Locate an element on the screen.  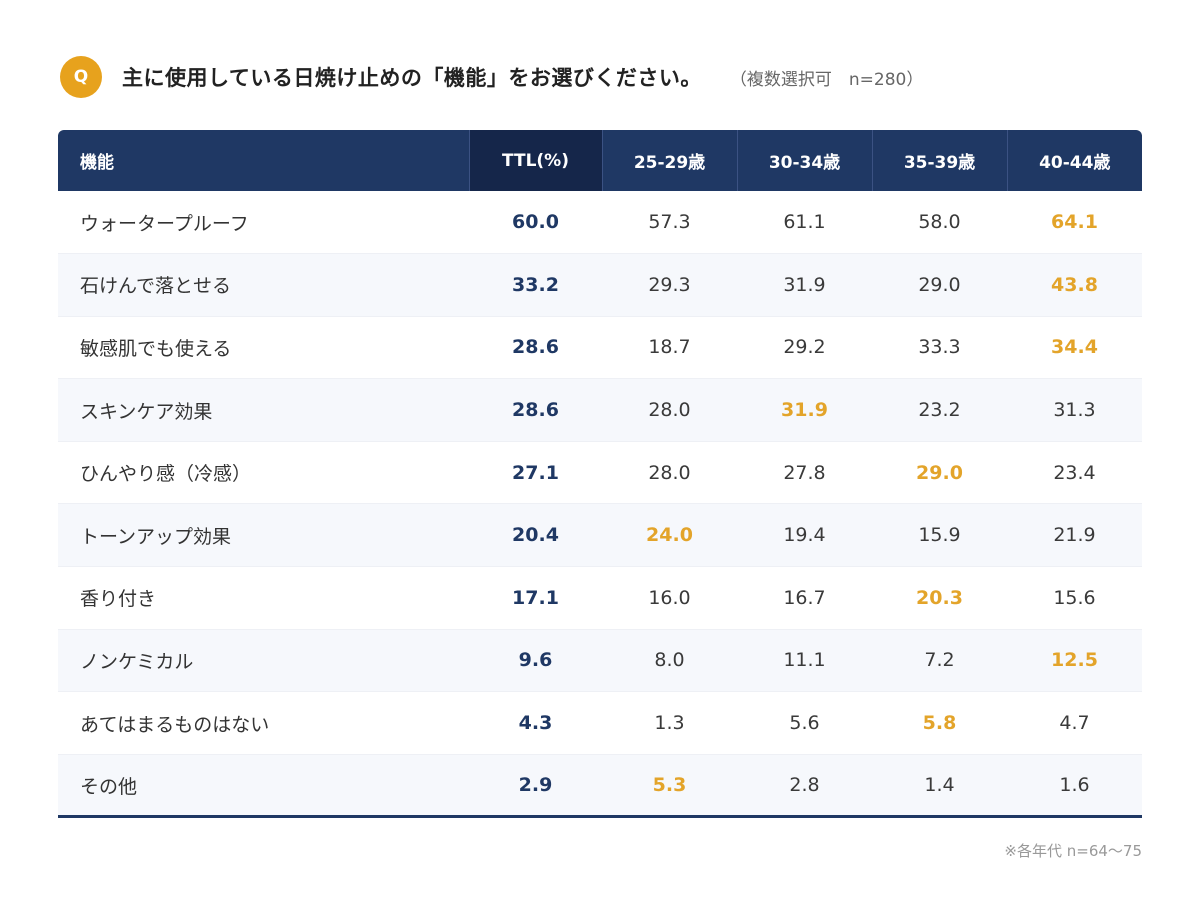
age-value-cell: 61.1 is located at coordinates (804, 223).